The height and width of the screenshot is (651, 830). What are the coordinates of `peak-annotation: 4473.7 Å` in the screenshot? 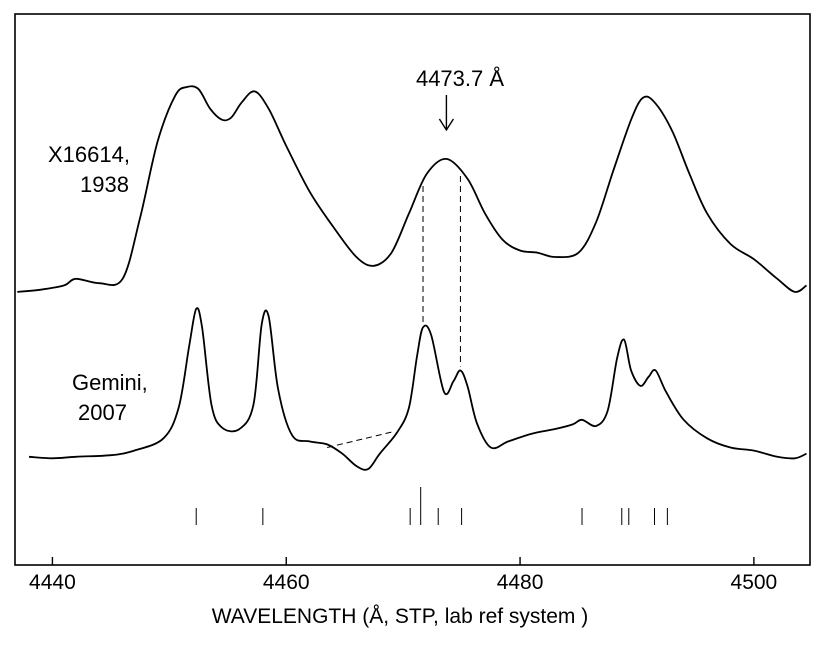 It's located at (460, 78).